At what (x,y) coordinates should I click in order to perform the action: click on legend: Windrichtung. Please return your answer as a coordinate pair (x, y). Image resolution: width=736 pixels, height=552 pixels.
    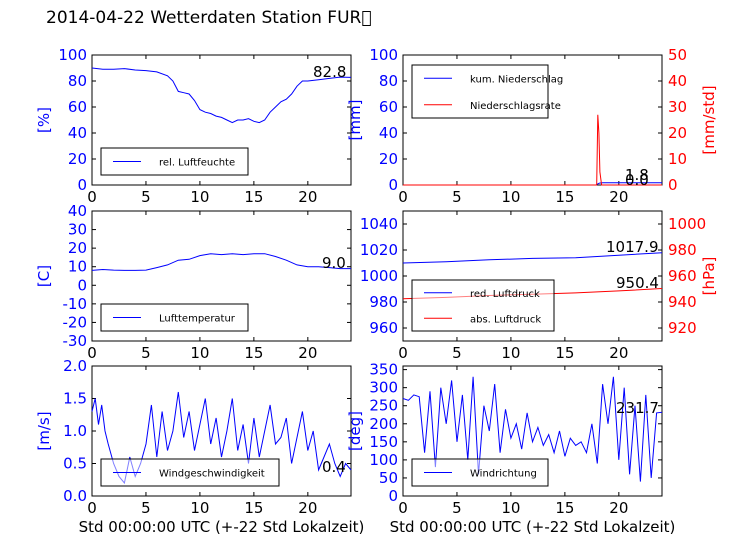
    Looking at the image, I should click on (480, 472).